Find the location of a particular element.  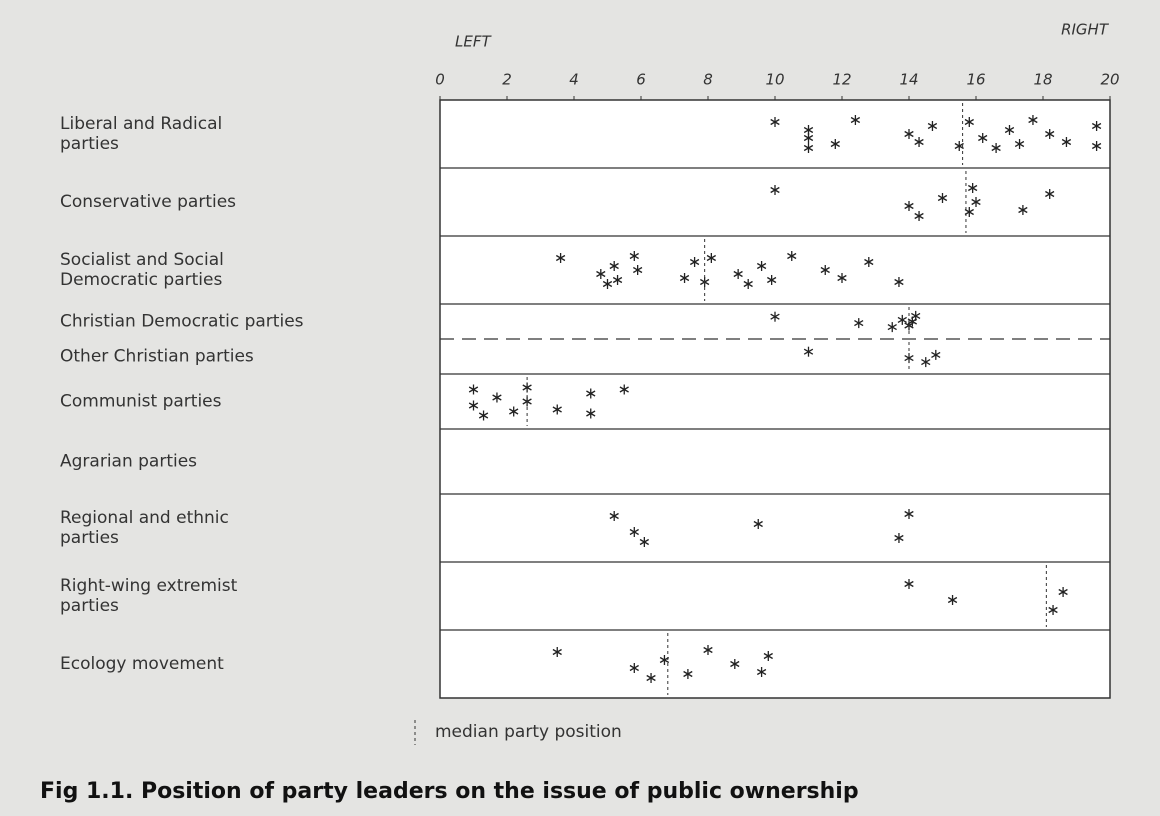

x-tick-label: 0 is located at coordinates (440, 80).